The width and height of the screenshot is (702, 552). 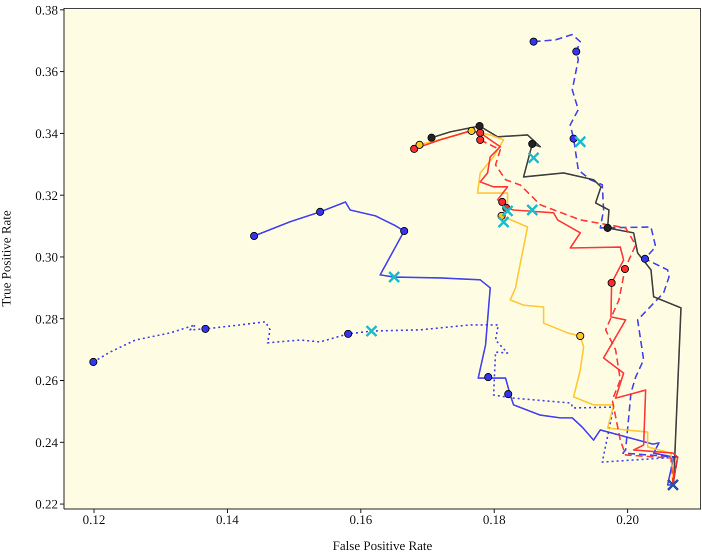 I want to click on y-tick-label: 0.26, so click(x=46, y=380).